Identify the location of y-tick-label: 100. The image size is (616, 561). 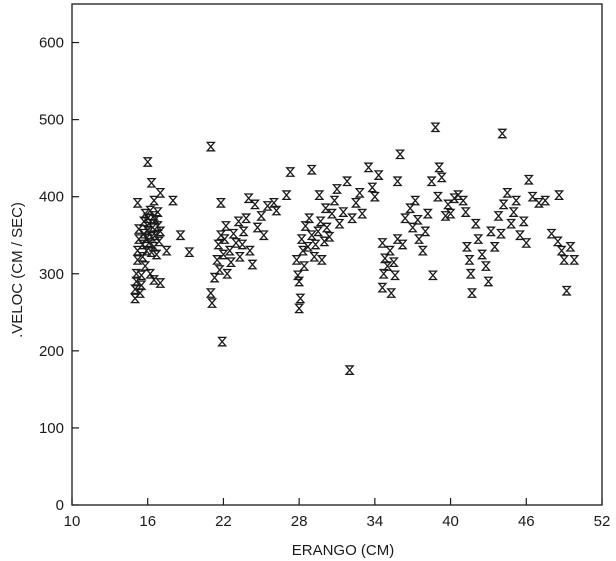
(51, 428).